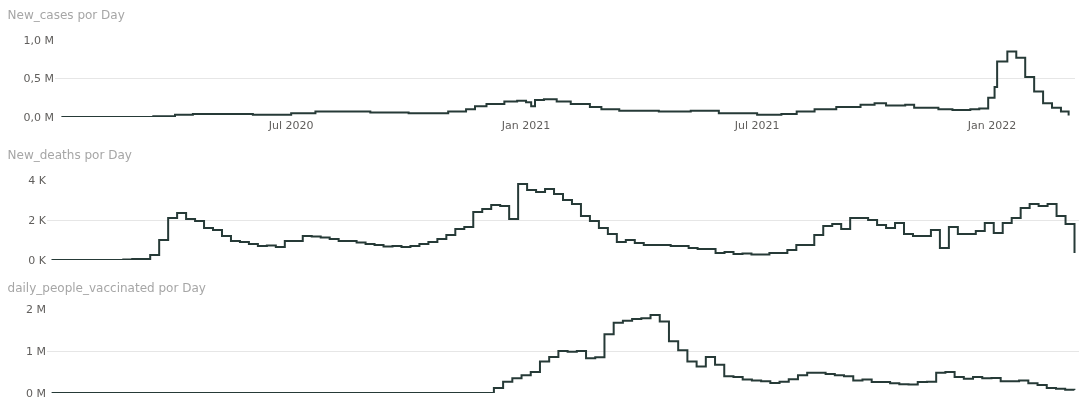 The width and height of the screenshot is (1081, 403). What do you see at coordinates (69, 155) in the screenshot?
I see `chart-title: New_deaths por Day` at bounding box center [69, 155].